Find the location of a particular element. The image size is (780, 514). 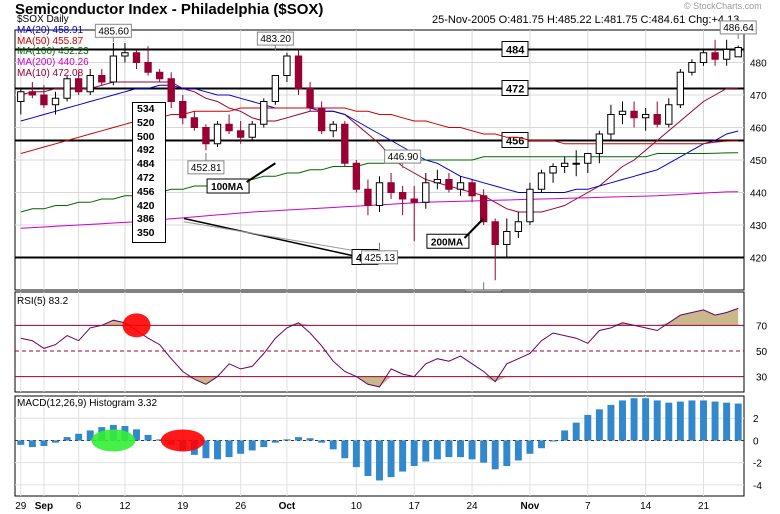

x-axis-label: Oct is located at coordinates (287, 506).